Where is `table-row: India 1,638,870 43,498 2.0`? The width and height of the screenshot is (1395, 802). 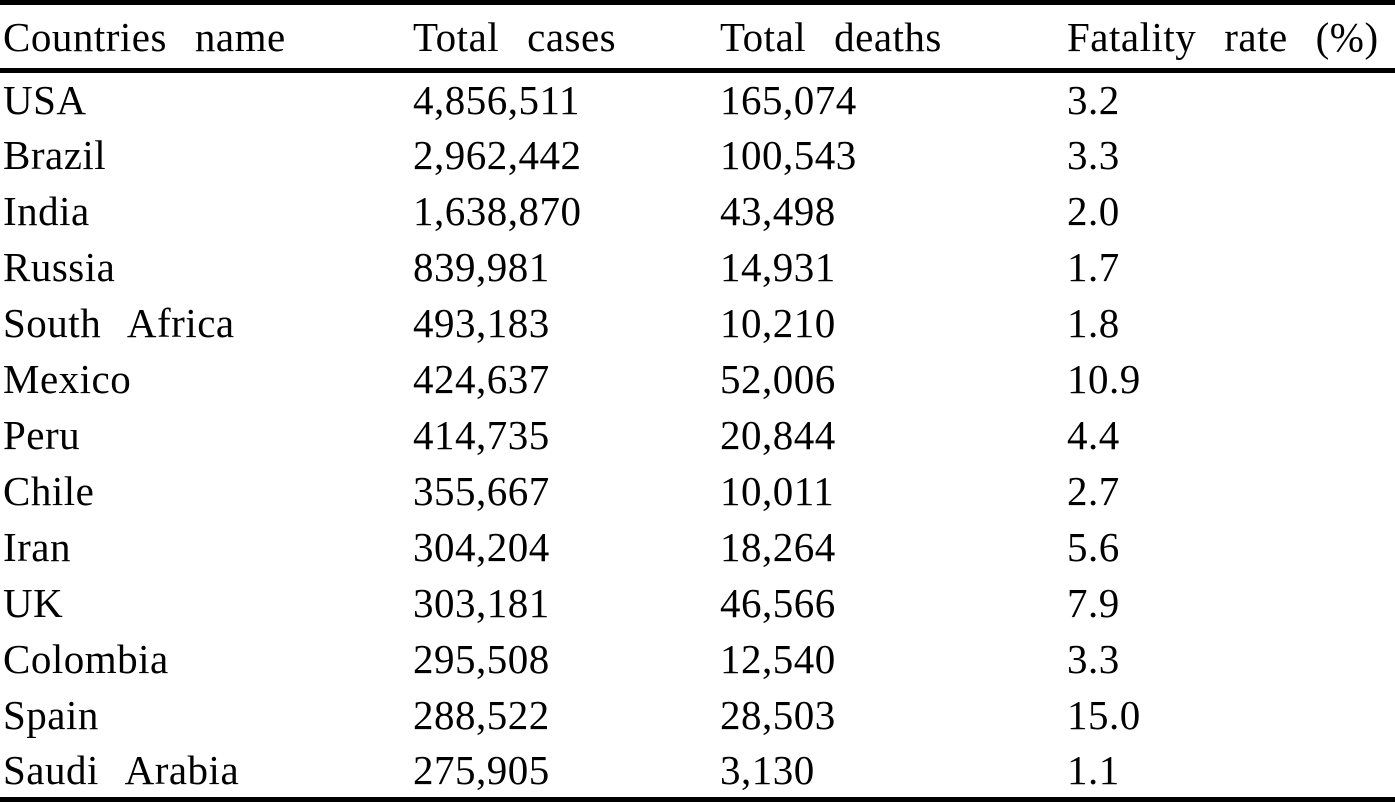 table-row: India 1,638,870 43,498 2.0 is located at coordinates (697, 211).